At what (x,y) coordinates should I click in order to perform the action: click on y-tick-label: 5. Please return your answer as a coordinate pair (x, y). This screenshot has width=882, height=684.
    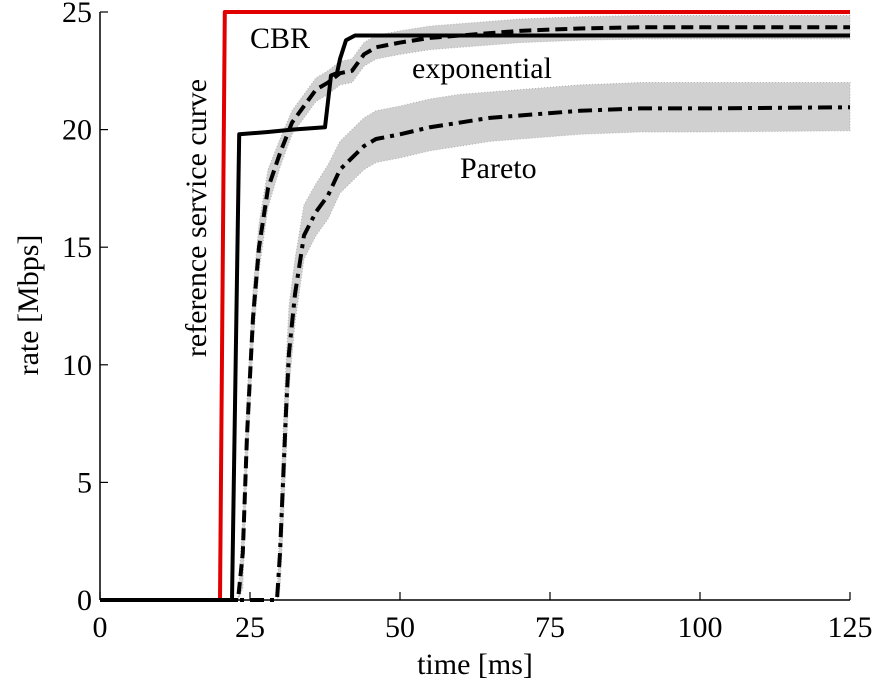
    Looking at the image, I should click on (84, 482).